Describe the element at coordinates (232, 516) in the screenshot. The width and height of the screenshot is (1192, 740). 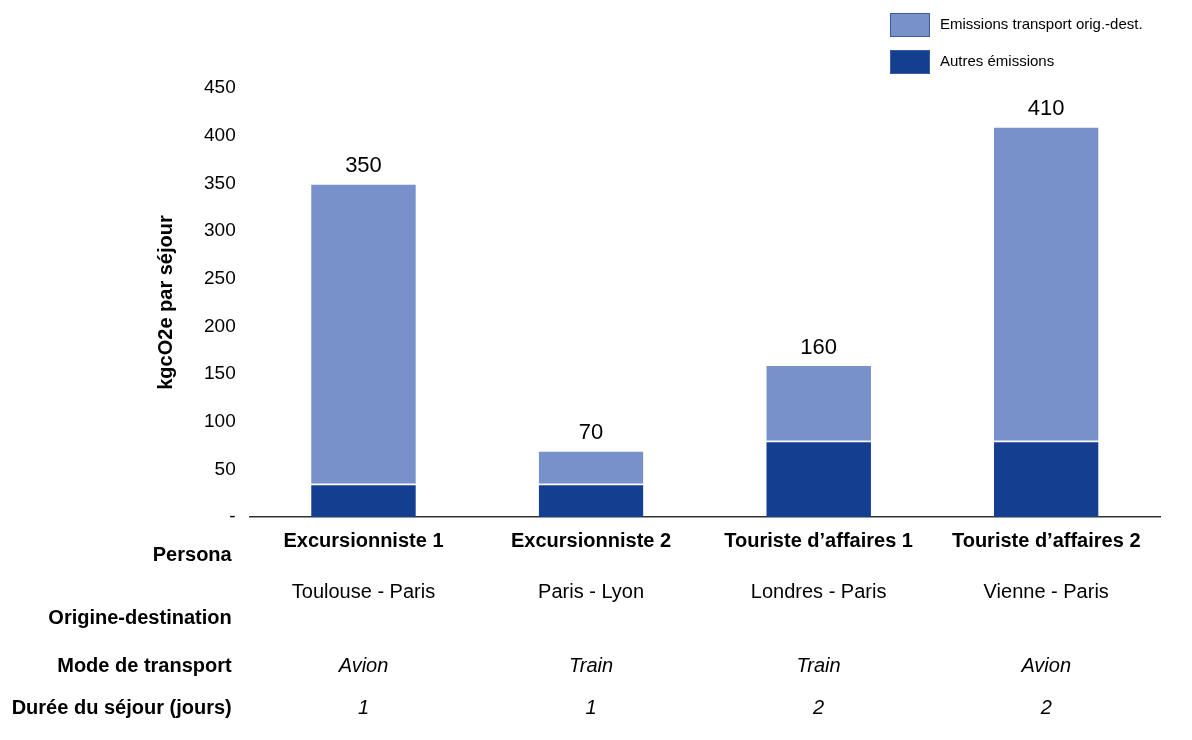
I see `y-tick-label: -` at that location.